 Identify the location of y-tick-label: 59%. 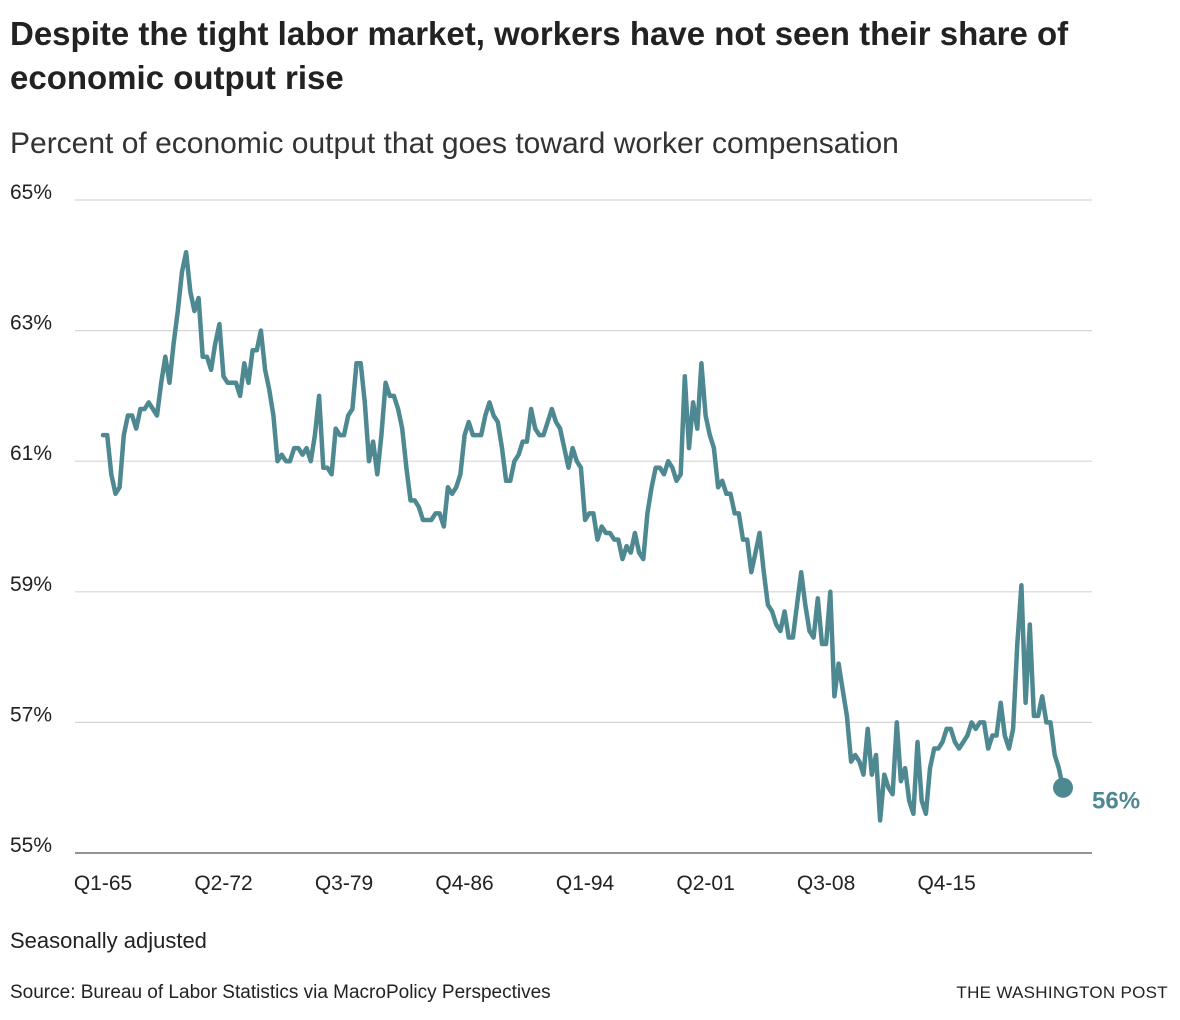
(31, 584).